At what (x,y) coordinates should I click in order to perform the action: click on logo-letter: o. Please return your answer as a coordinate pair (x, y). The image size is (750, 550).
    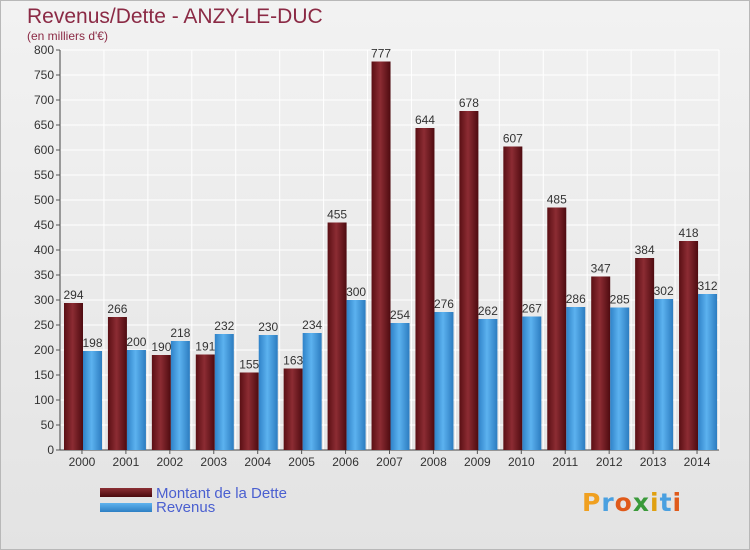
    Looking at the image, I should click on (623, 502).